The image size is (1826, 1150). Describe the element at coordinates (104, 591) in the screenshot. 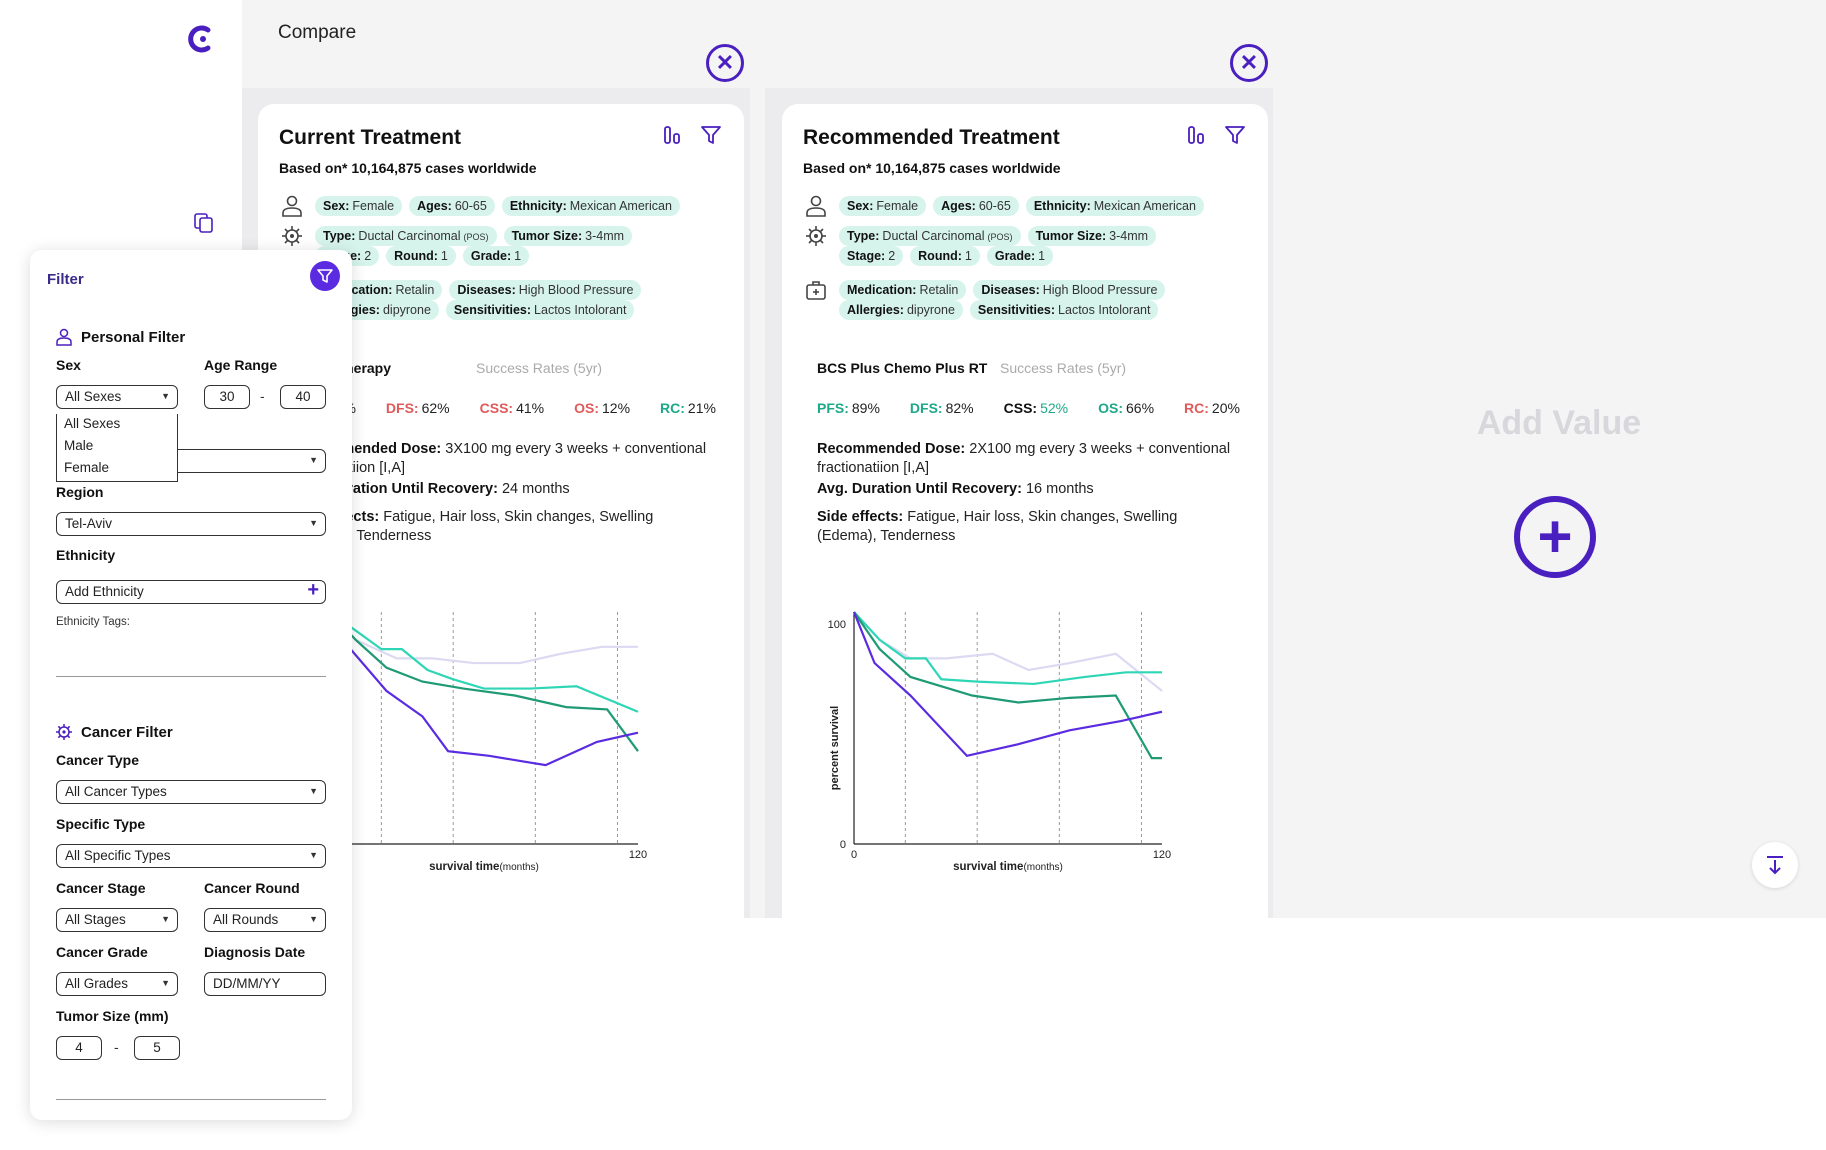

I see `ethnicity-placeholder: Add Ethnicity` at that location.